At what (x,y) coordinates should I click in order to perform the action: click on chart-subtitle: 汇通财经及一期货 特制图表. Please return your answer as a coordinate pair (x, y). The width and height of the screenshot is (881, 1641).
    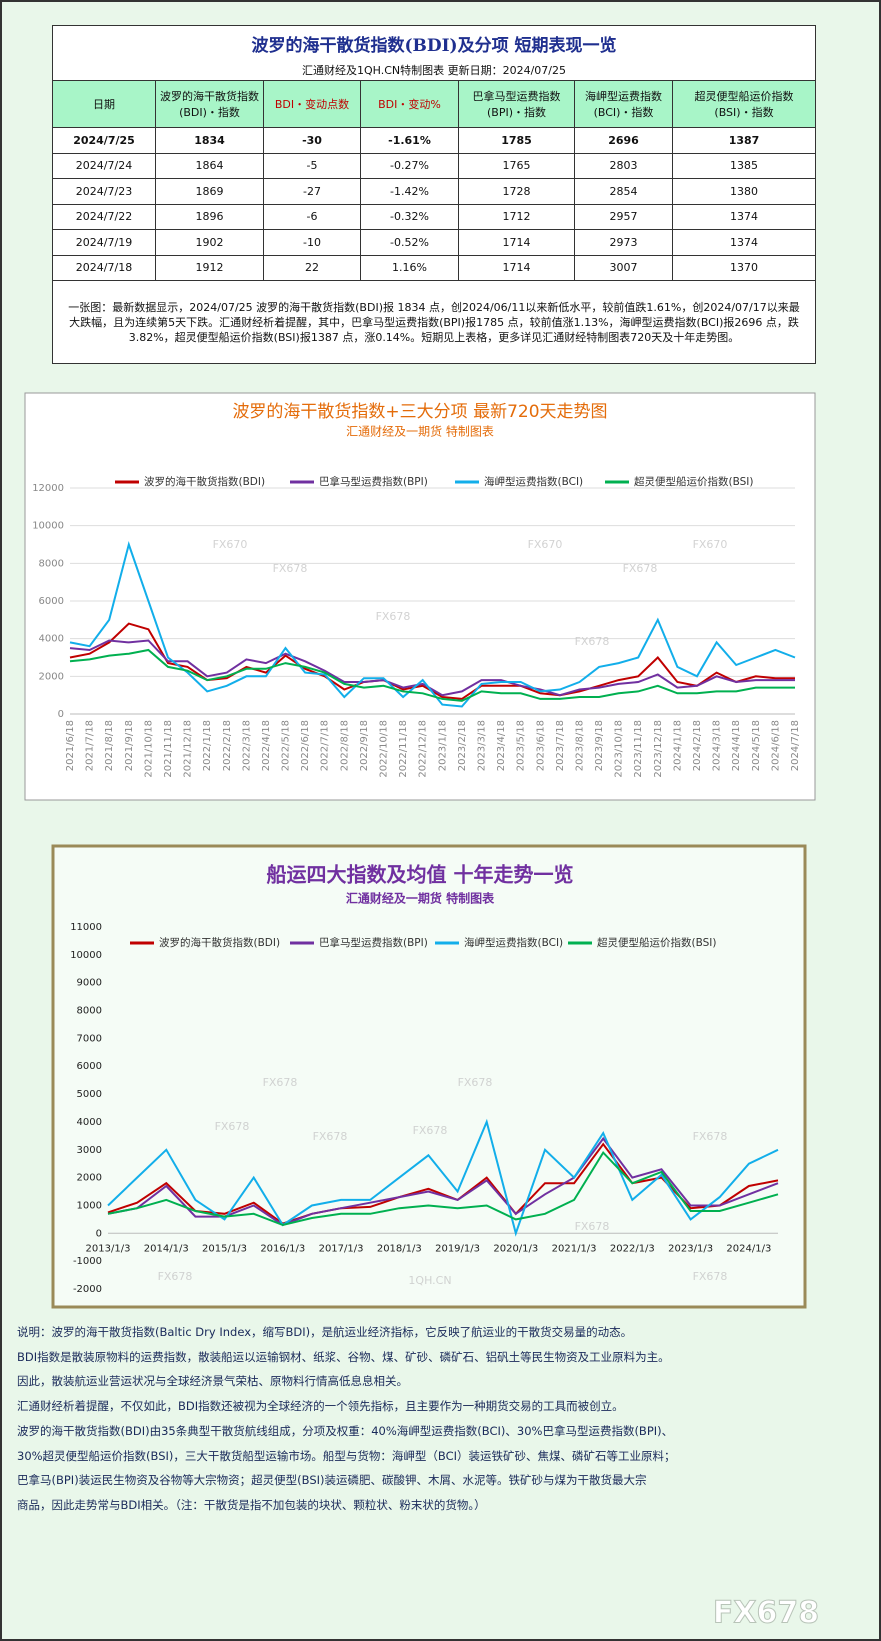
    Looking at the image, I should click on (420, 898).